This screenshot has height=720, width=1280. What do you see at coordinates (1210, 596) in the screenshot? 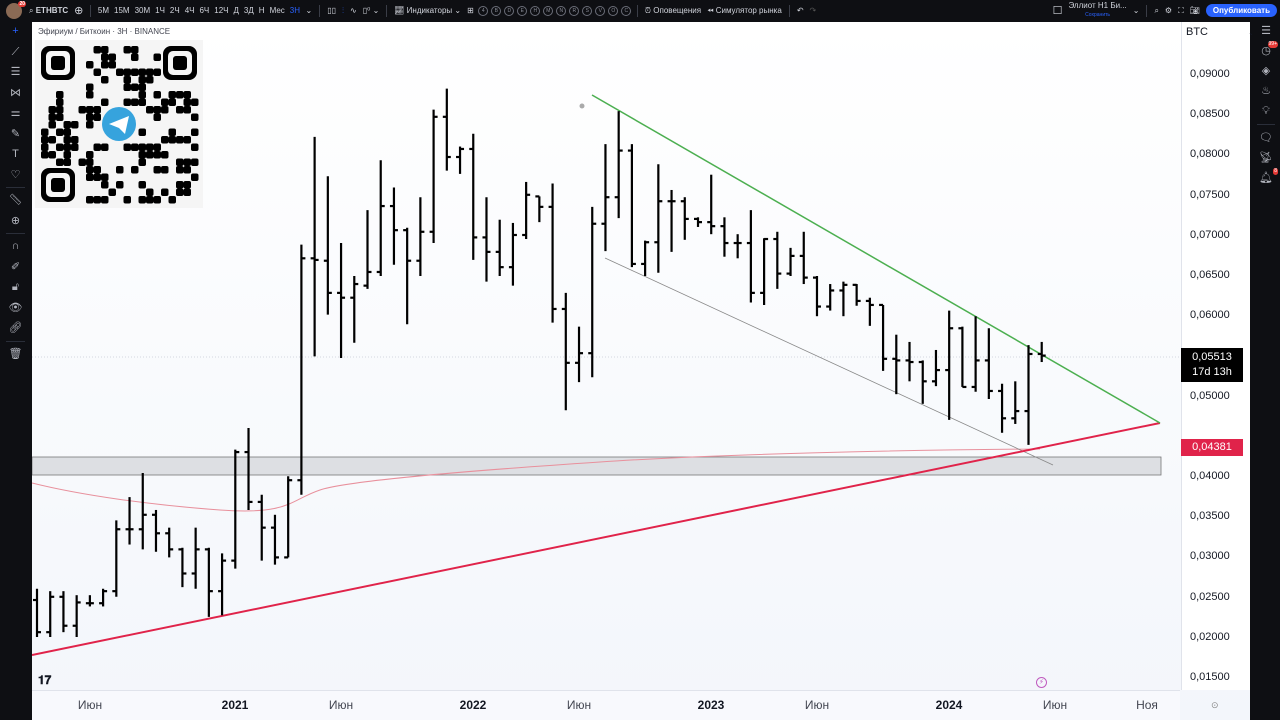
I see `price-tick: 0,02500` at bounding box center [1210, 596].